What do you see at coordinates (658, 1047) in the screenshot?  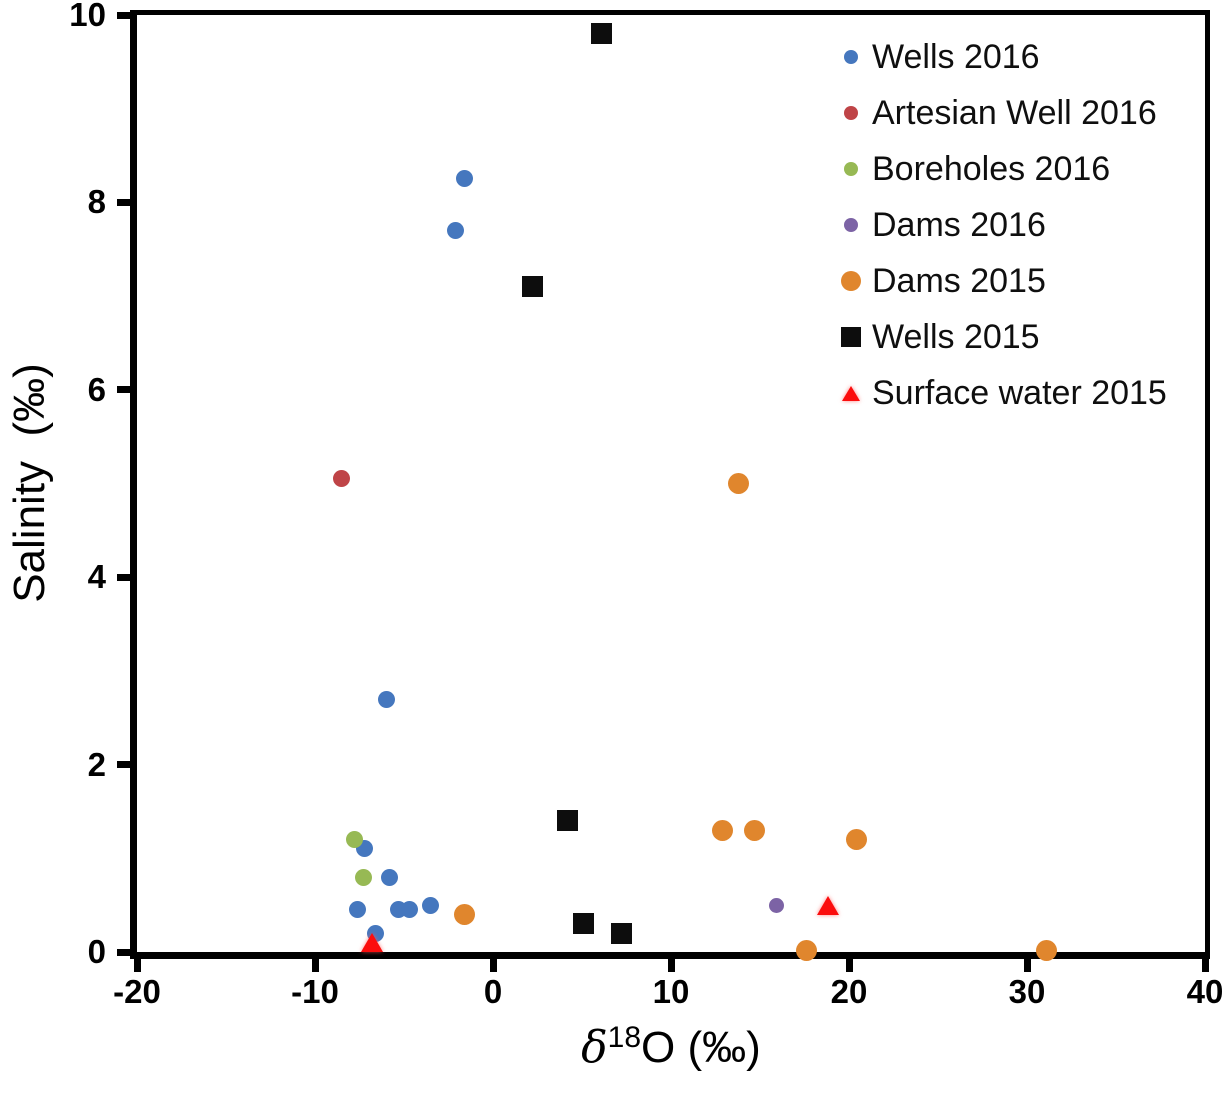 I see `x-axis-title-element: O` at bounding box center [658, 1047].